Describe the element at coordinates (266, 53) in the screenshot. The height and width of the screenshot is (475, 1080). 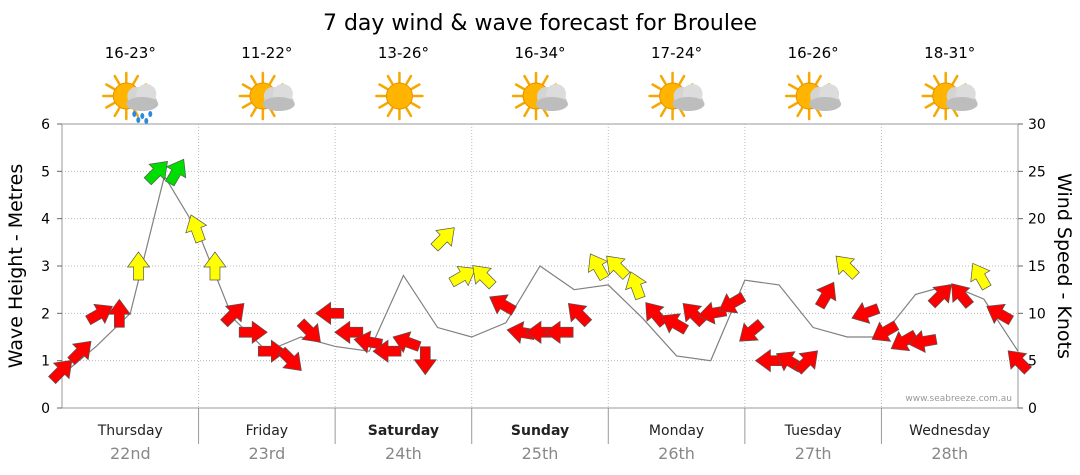
I see `temp-range-friday: 11-22°` at that location.